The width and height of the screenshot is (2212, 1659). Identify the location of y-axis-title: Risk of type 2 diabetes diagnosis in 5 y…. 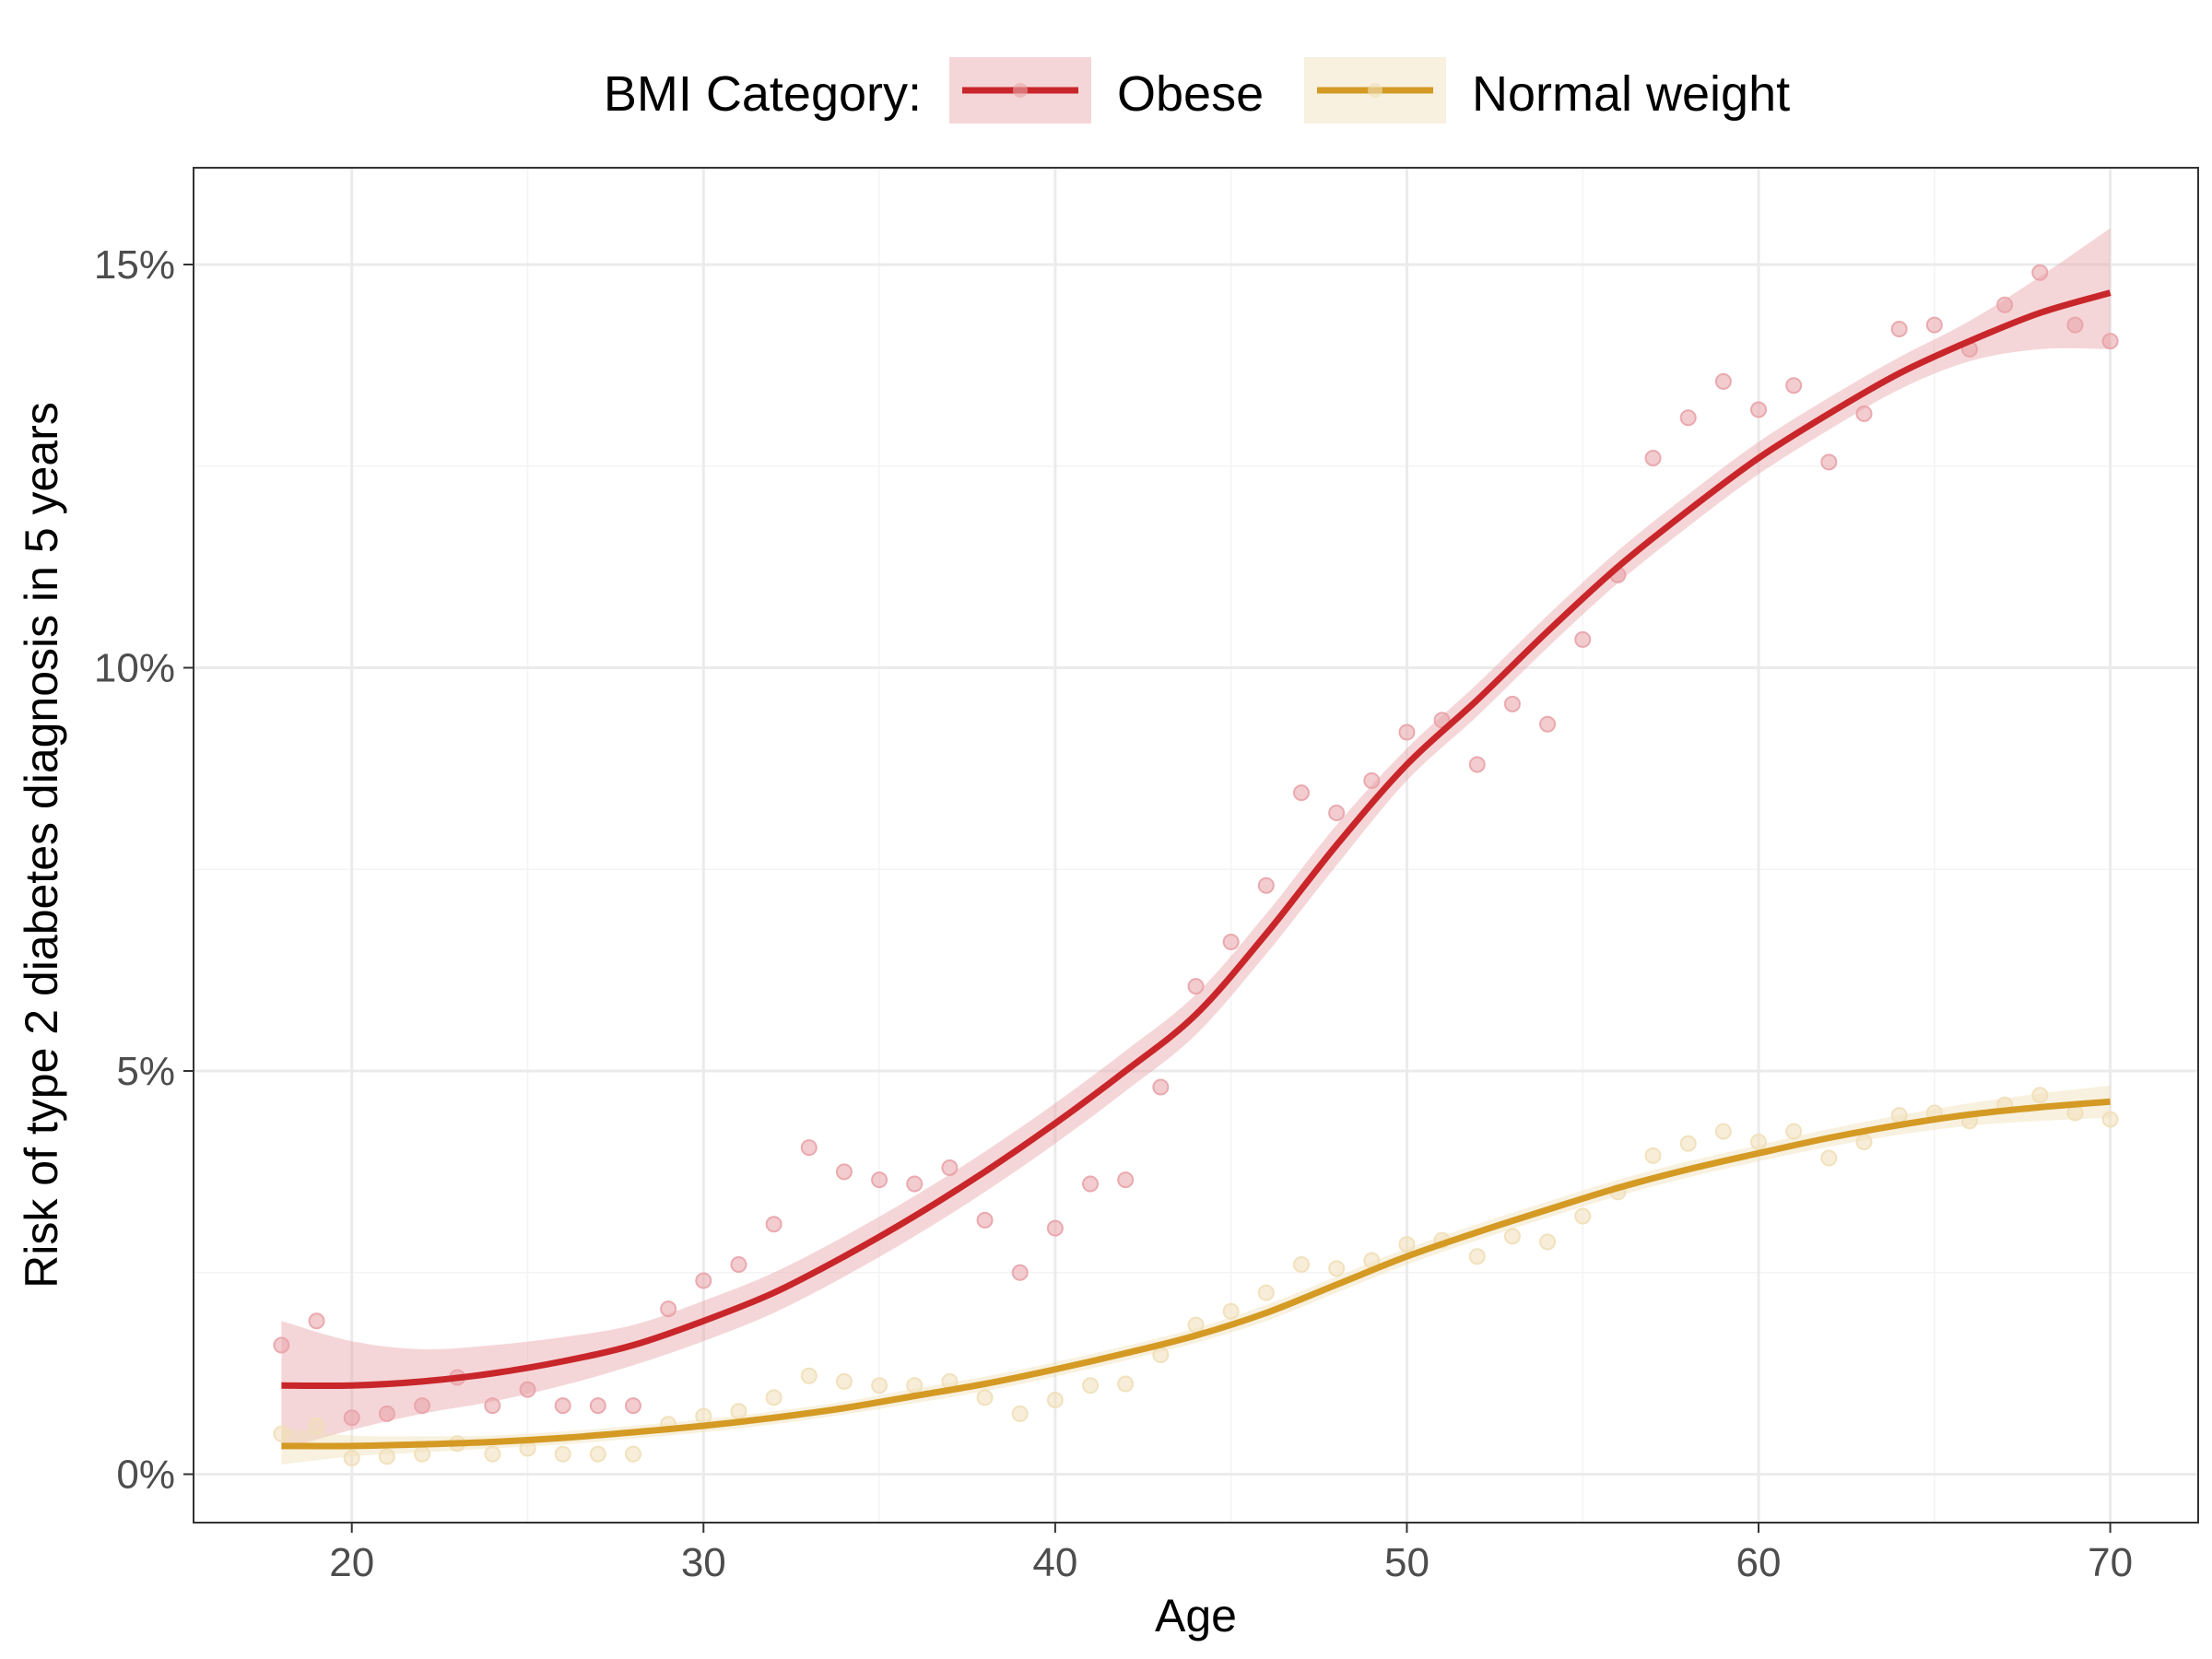
(41, 845).